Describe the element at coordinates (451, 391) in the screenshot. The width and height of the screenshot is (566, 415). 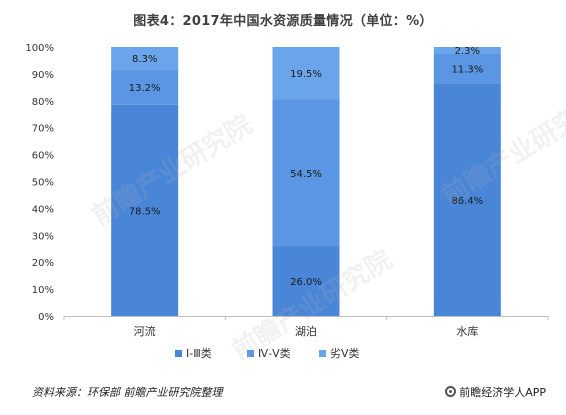
I see `brand-logo-icon` at that location.